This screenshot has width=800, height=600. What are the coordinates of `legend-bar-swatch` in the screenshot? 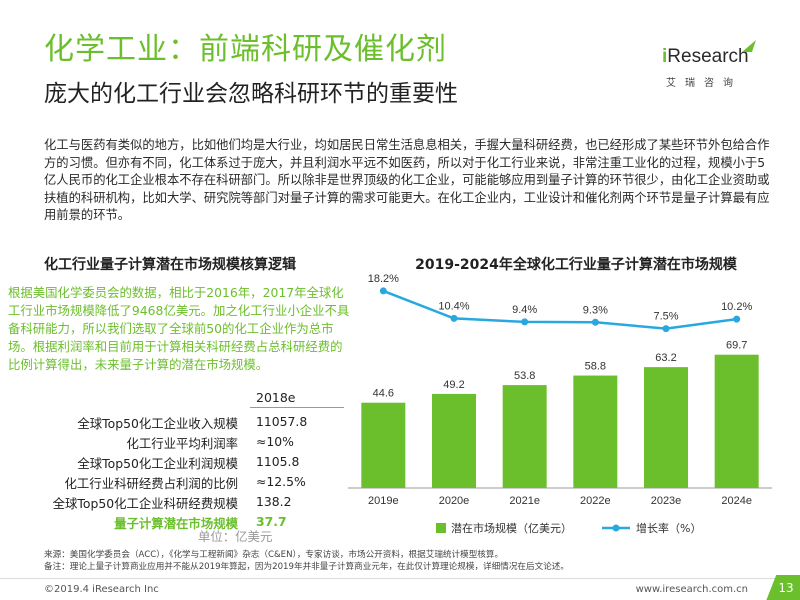 It's located at (441, 528).